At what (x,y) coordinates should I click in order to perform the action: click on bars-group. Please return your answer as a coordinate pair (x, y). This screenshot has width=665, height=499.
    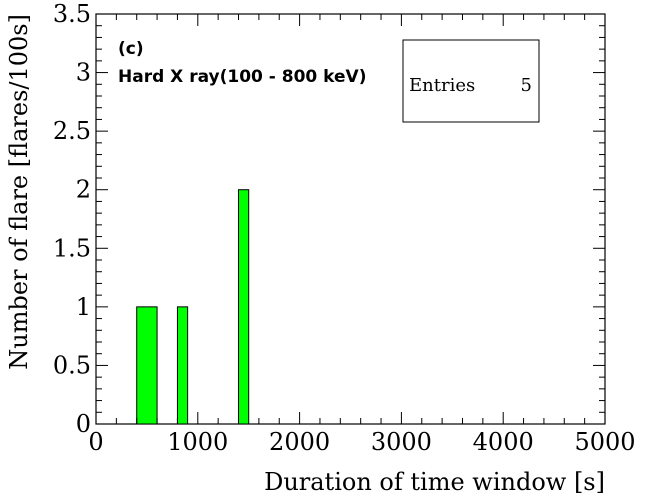
    Looking at the image, I should click on (193, 307).